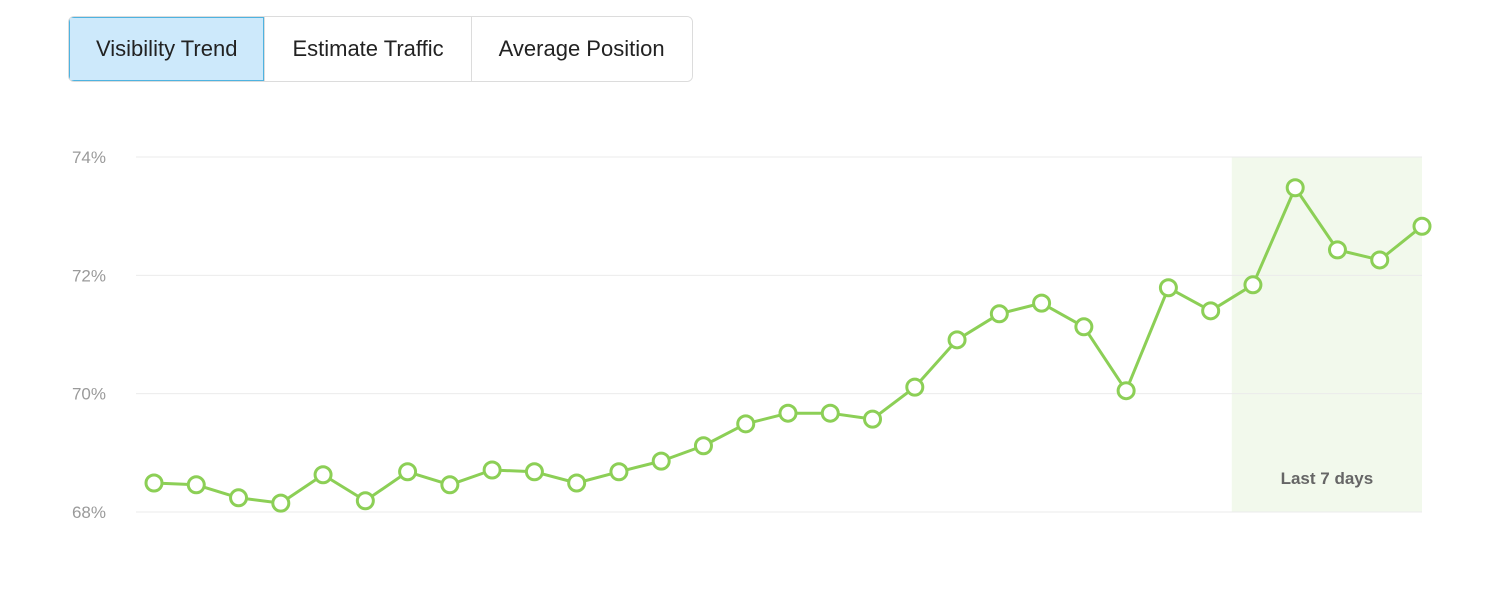 Image resolution: width=1512 pixels, height=608 pixels. What do you see at coordinates (1327, 478) in the screenshot?
I see `highlight-label: Last 7 days` at bounding box center [1327, 478].